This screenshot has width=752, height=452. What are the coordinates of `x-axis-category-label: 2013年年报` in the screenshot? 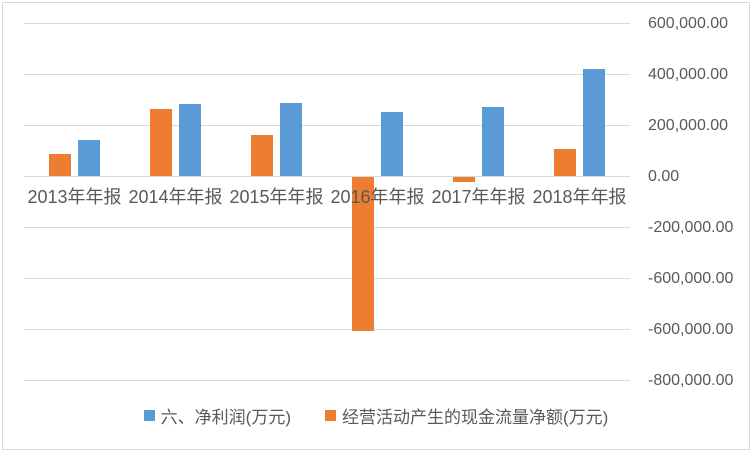 It's located at (74, 197).